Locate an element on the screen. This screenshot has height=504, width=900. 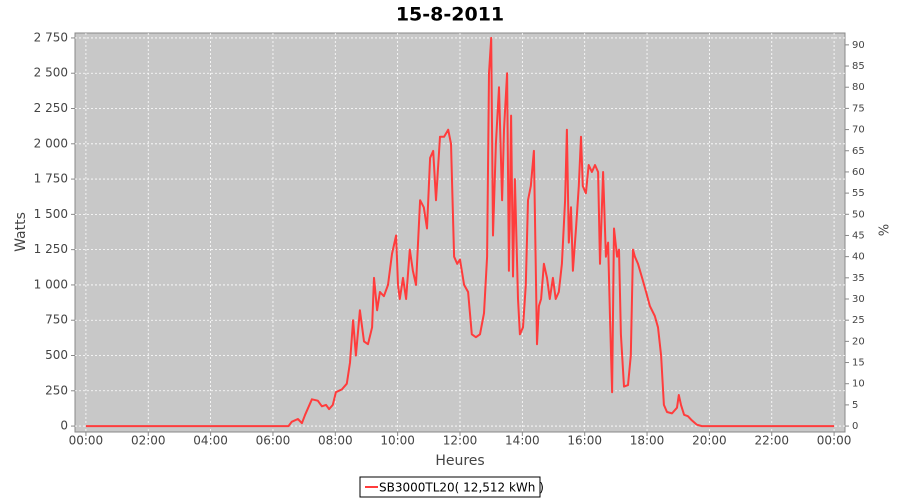
y-tick-label: 750 is located at coordinates (56, 320).